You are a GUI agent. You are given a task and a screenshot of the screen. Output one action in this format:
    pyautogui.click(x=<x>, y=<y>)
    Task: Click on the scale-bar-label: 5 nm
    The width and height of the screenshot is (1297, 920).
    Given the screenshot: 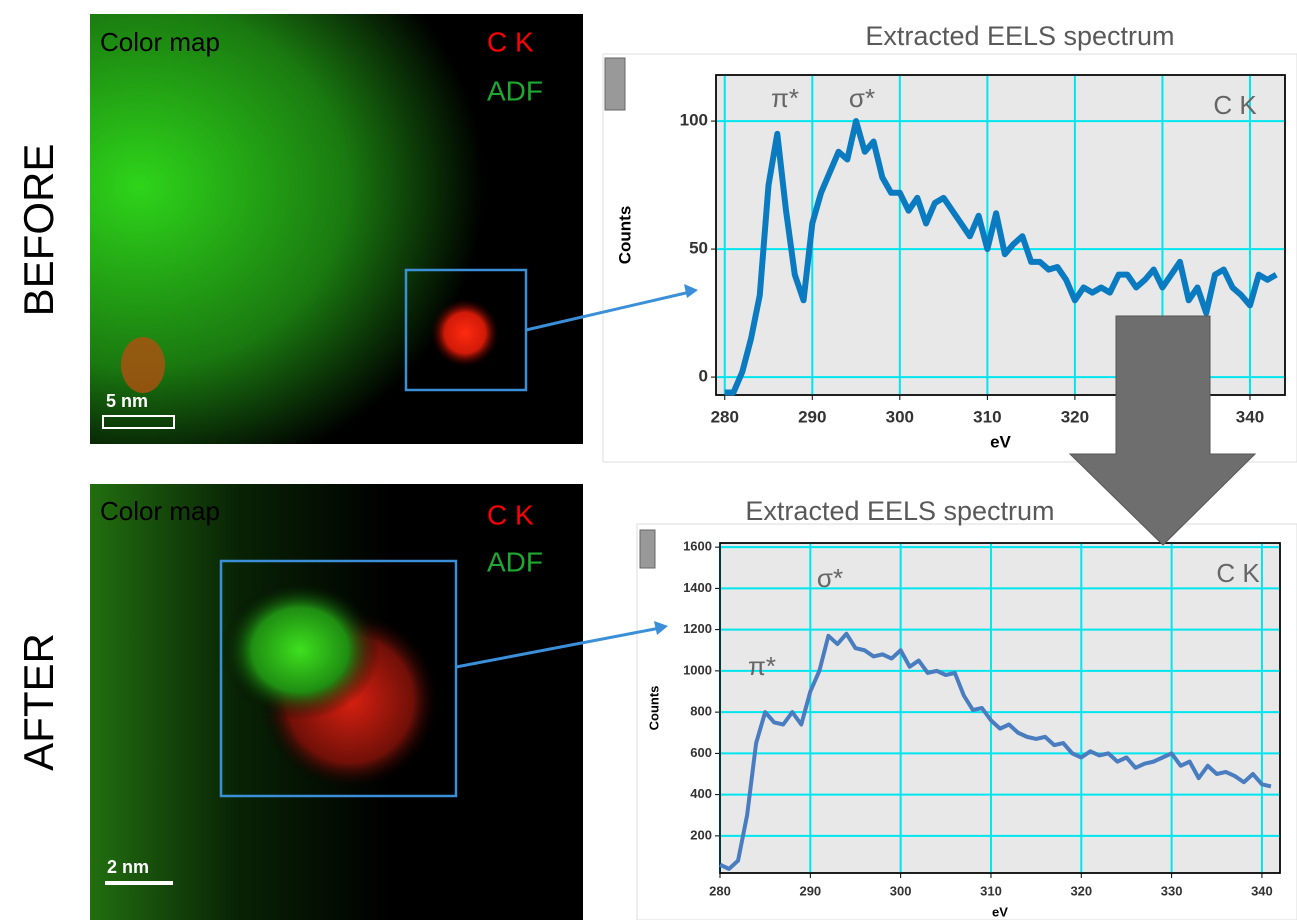 What is the action you would take?
    pyautogui.click(x=127, y=401)
    